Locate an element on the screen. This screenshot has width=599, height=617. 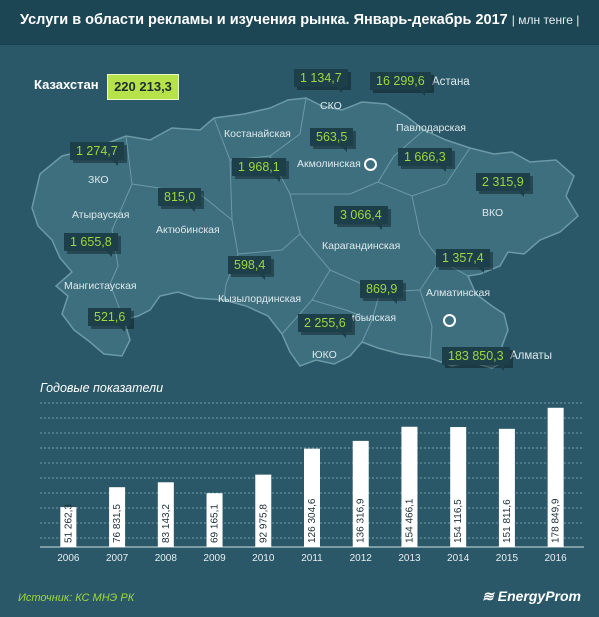
bar-value-label: 154 116,5 is located at coordinates (458, 521).